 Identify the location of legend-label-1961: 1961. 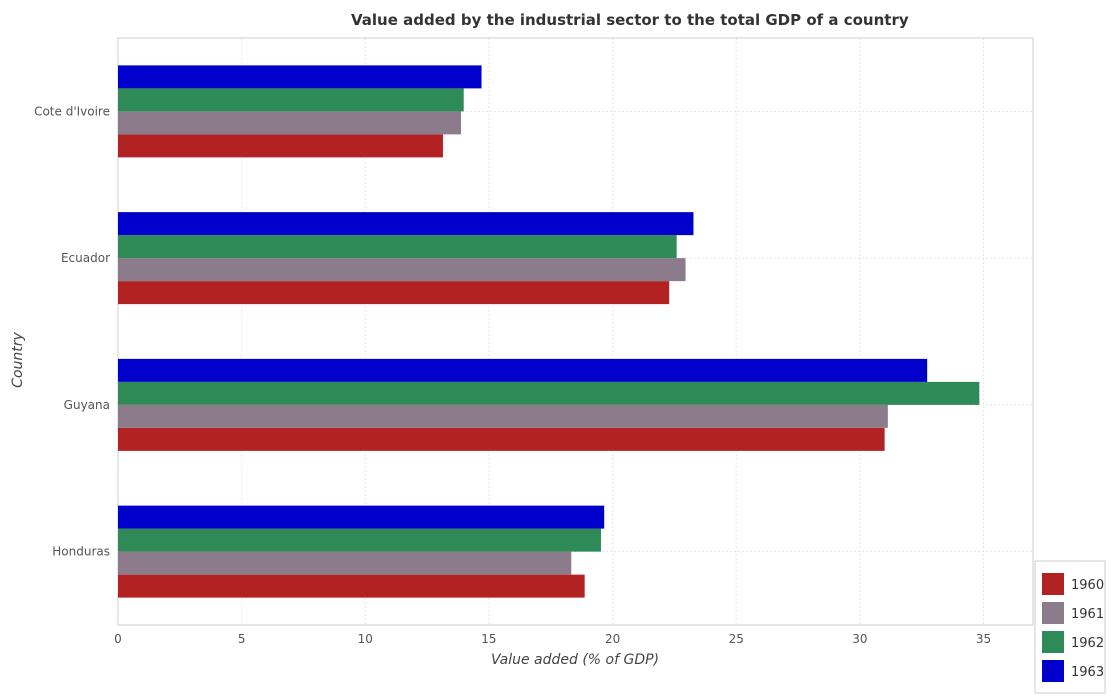
(1087, 614).